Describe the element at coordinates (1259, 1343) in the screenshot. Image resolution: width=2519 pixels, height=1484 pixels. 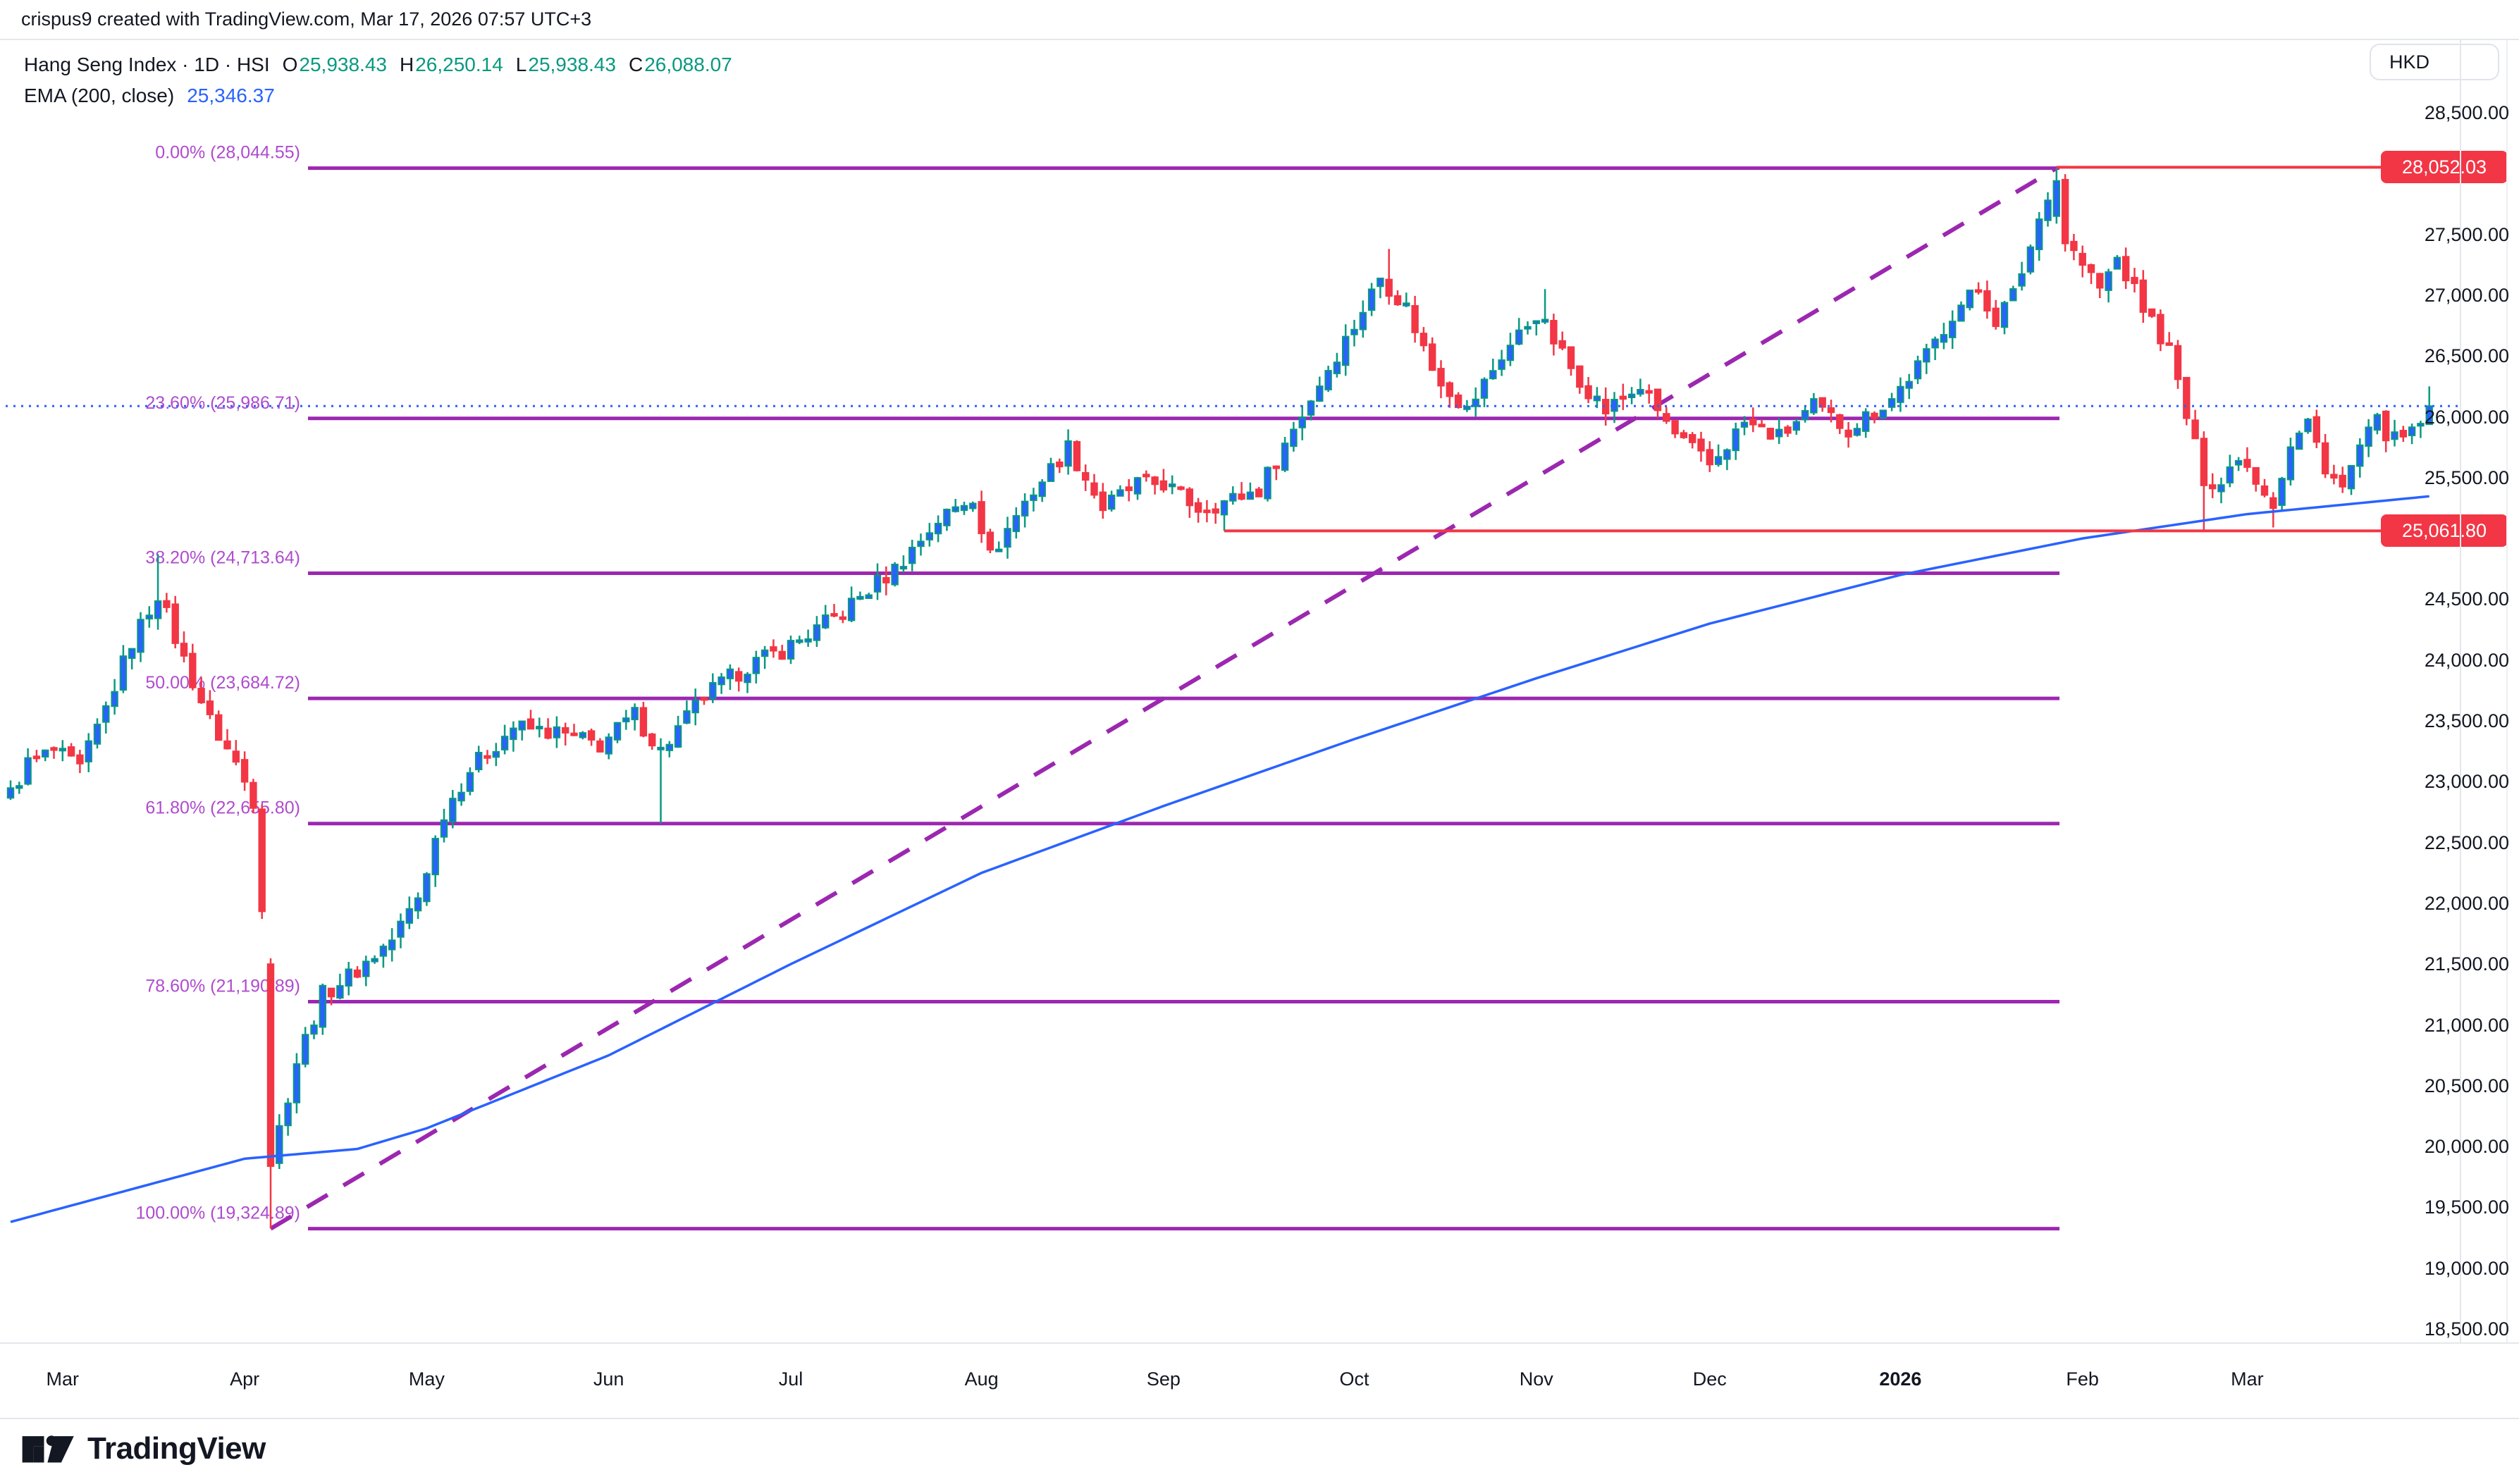
I see `time-axis-separator` at that location.